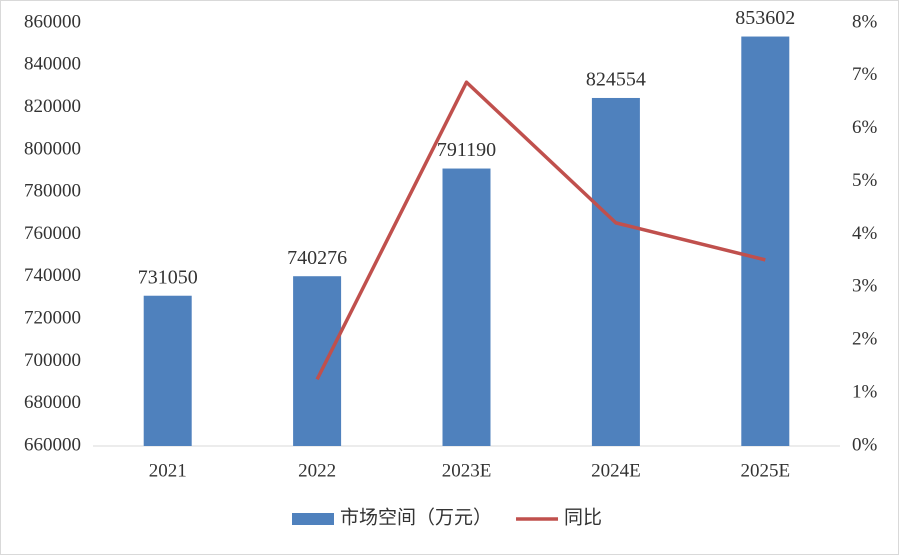 Image resolution: width=900 pixels, height=556 pixels. What do you see at coordinates (313, 519) in the screenshot?
I see `legend-swatch` at bounding box center [313, 519].